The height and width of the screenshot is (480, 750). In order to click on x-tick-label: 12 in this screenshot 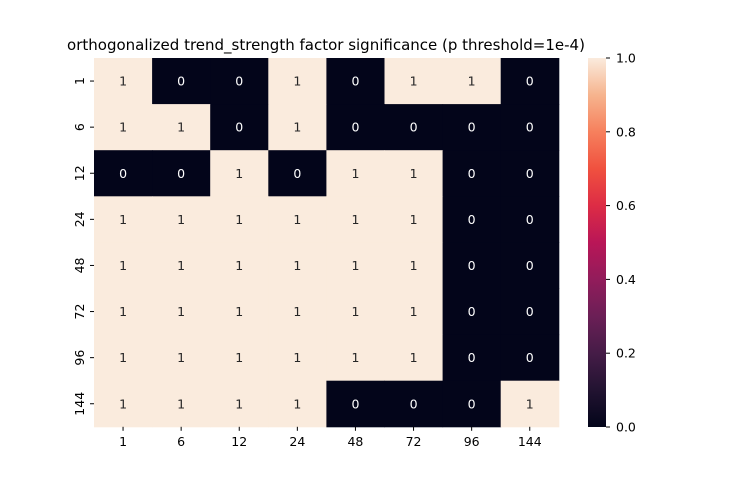, I will do `click(239, 441)`.